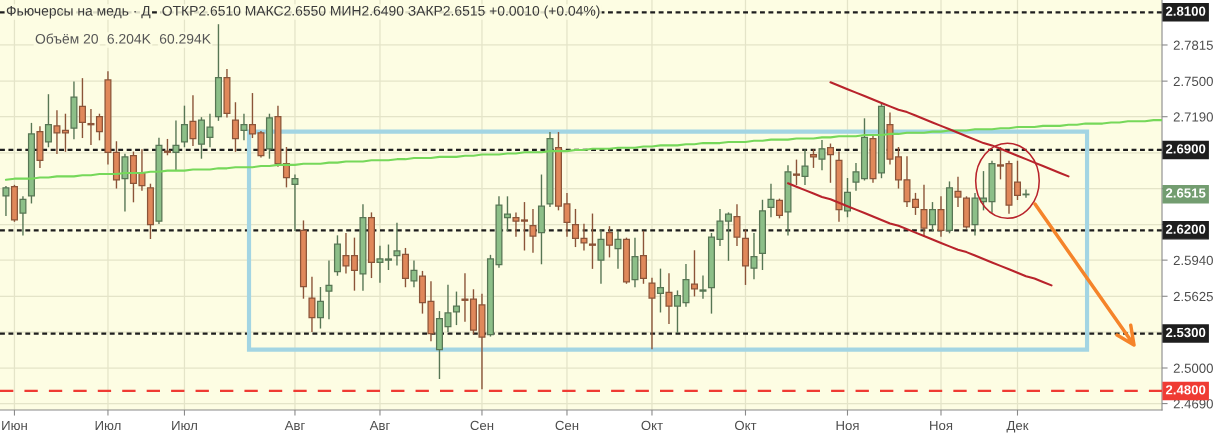 This screenshot has height=435, width=1215. I want to click on annotation: Объём 20, so click(67, 38).